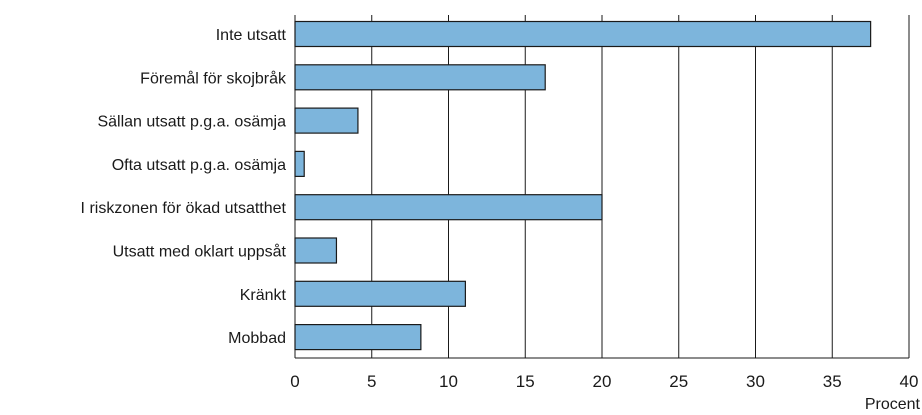  What do you see at coordinates (184, 208) in the screenshot?
I see `category-label-4: I riskzonen för ökad utsatthet` at bounding box center [184, 208].